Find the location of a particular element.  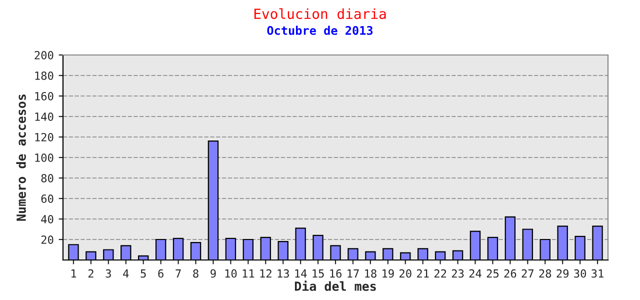

x-tick-label: 7 is located at coordinates (178, 273).